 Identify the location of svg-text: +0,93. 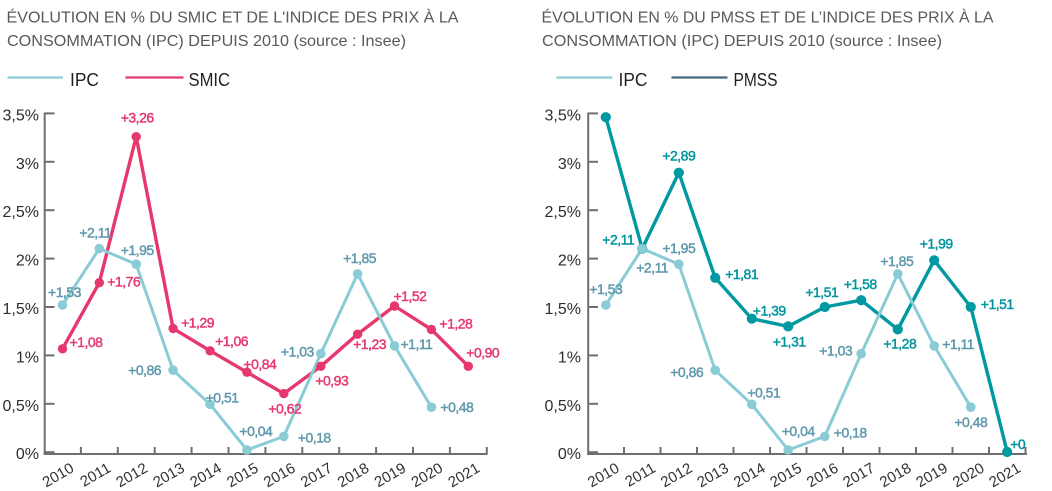
(332, 380).